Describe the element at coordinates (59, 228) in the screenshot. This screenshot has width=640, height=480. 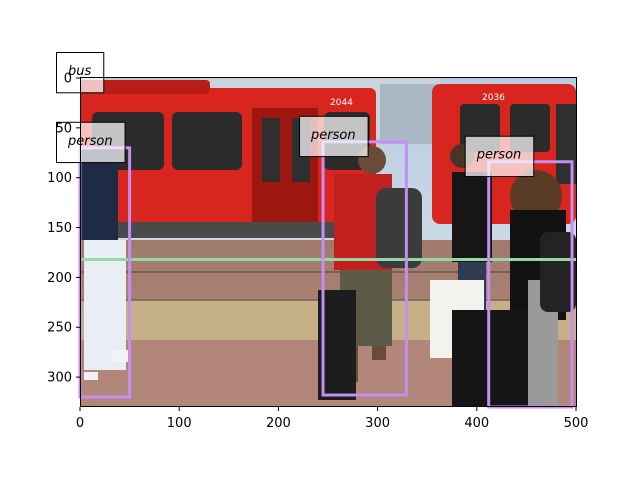
I see `y-tick-label: 150` at that location.